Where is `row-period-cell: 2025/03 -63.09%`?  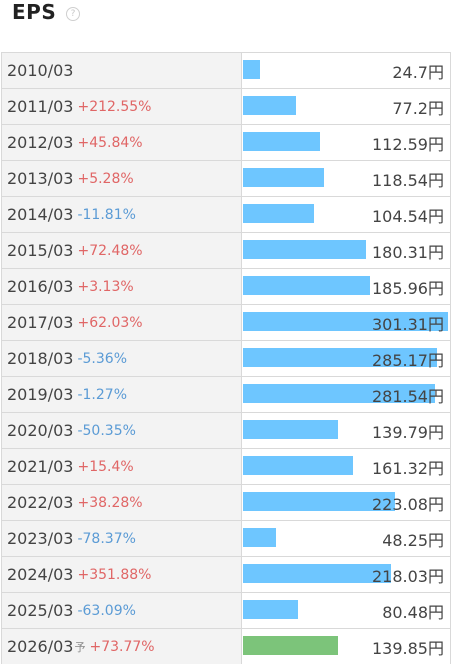 row-period-cell: 2025/03 -63.09% is located at coordinates (122, 610).